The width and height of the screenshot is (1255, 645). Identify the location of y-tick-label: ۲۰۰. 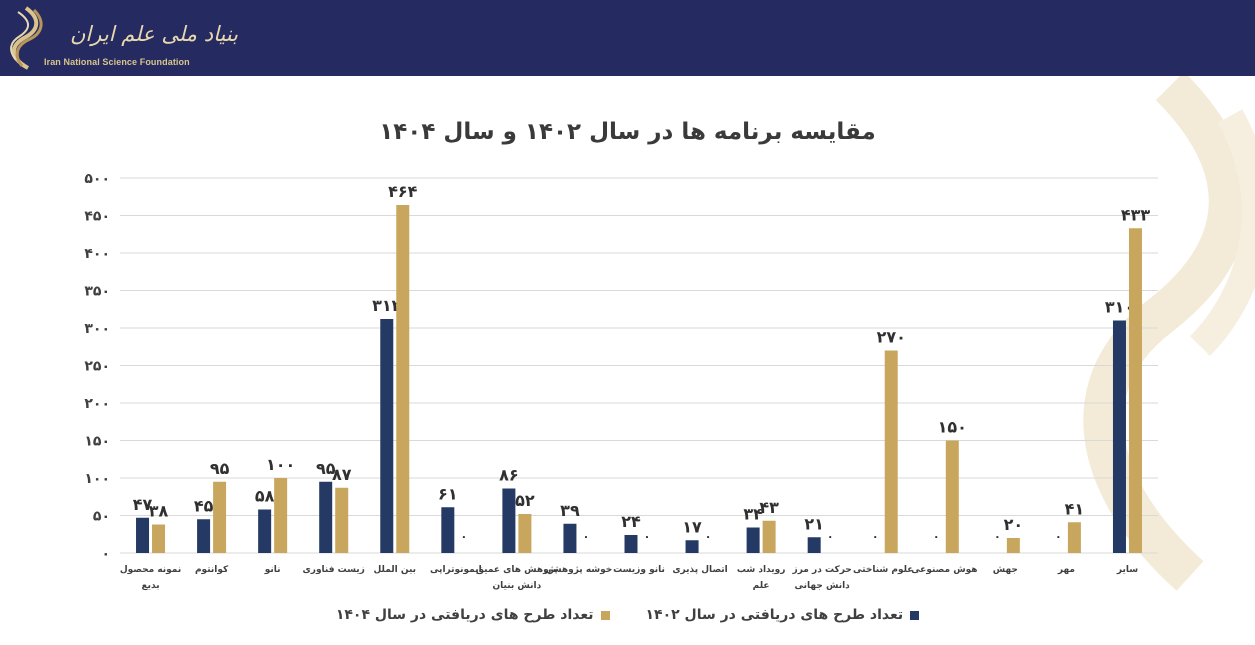
(97, 404).